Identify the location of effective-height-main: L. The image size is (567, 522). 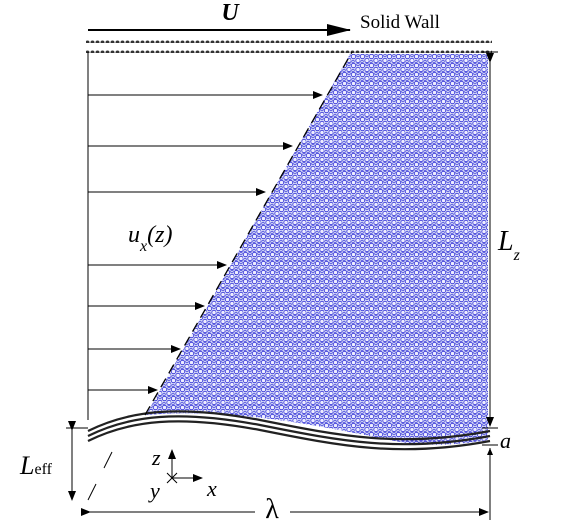
(26, 465).